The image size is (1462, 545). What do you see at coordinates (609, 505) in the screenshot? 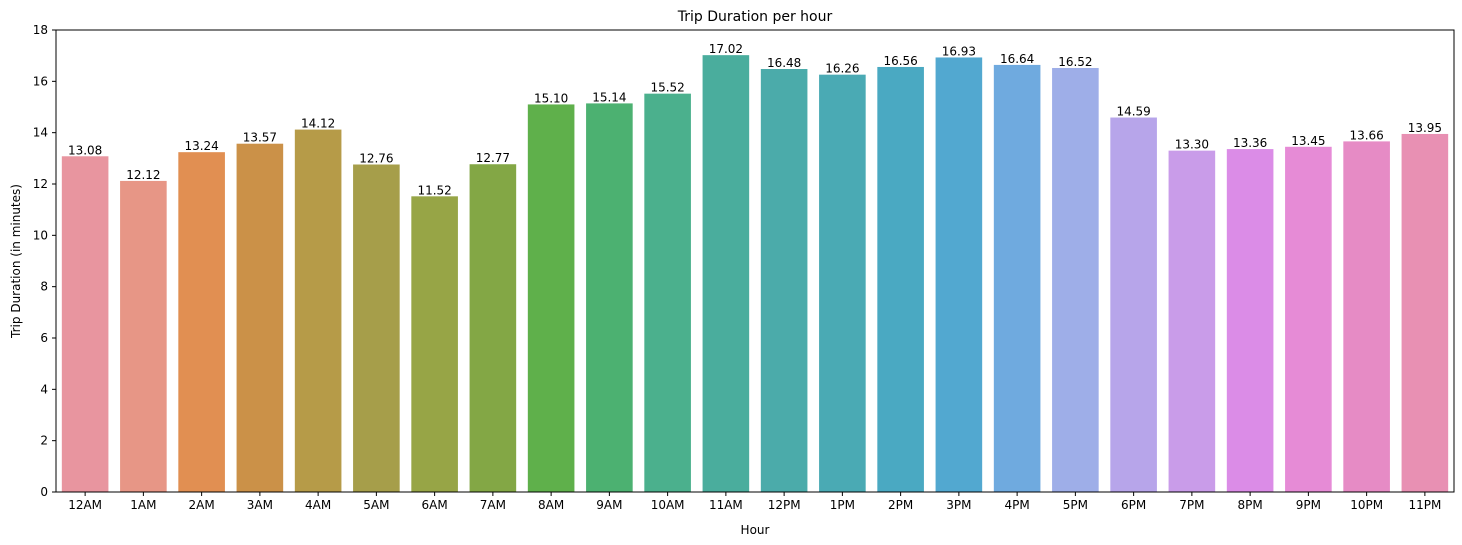
I see `x-tick-label: 9AM` at bounding box center [609, 505].